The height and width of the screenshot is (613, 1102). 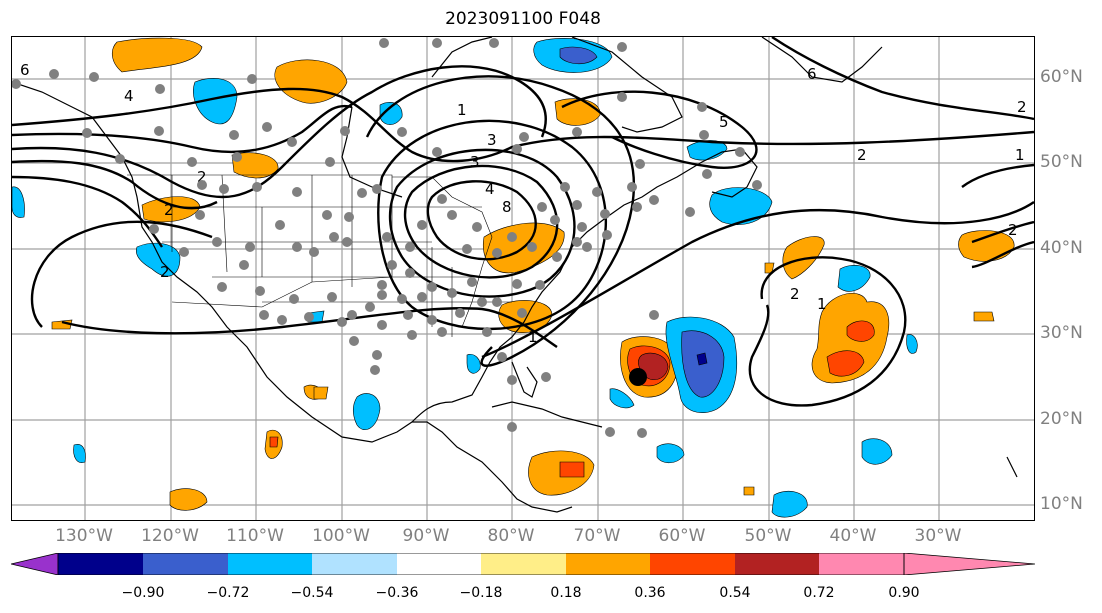 What do you see at coordinates (724, 122) in the screenshot?
I see `contour-label: 5` at bounding box center [724, 122].